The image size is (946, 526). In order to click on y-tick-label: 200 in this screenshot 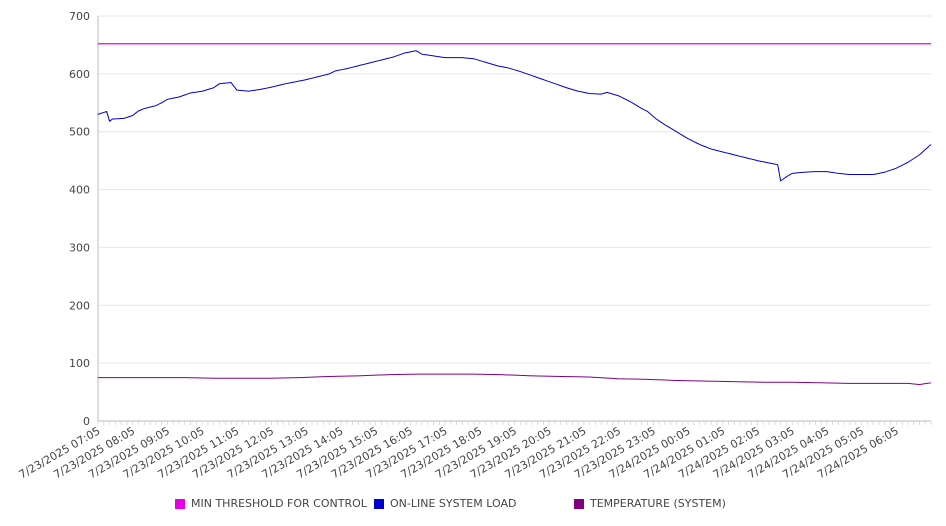, I will do `click(79, 305)`.